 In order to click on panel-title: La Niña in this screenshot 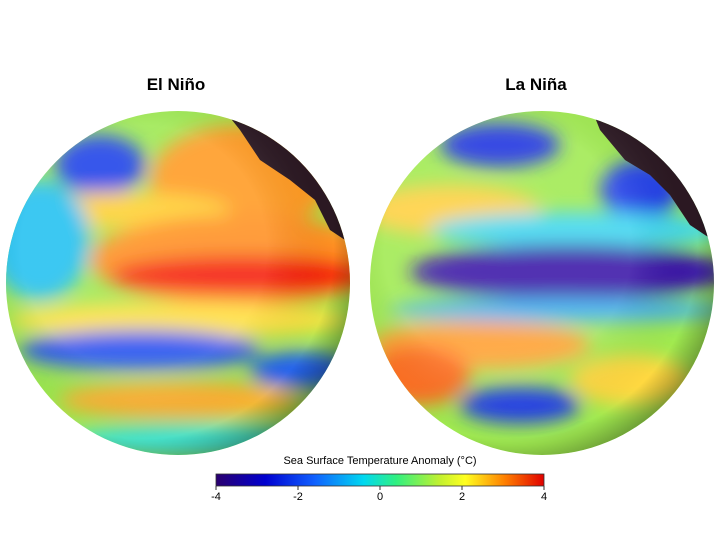, I will do `click(536, 84)`.